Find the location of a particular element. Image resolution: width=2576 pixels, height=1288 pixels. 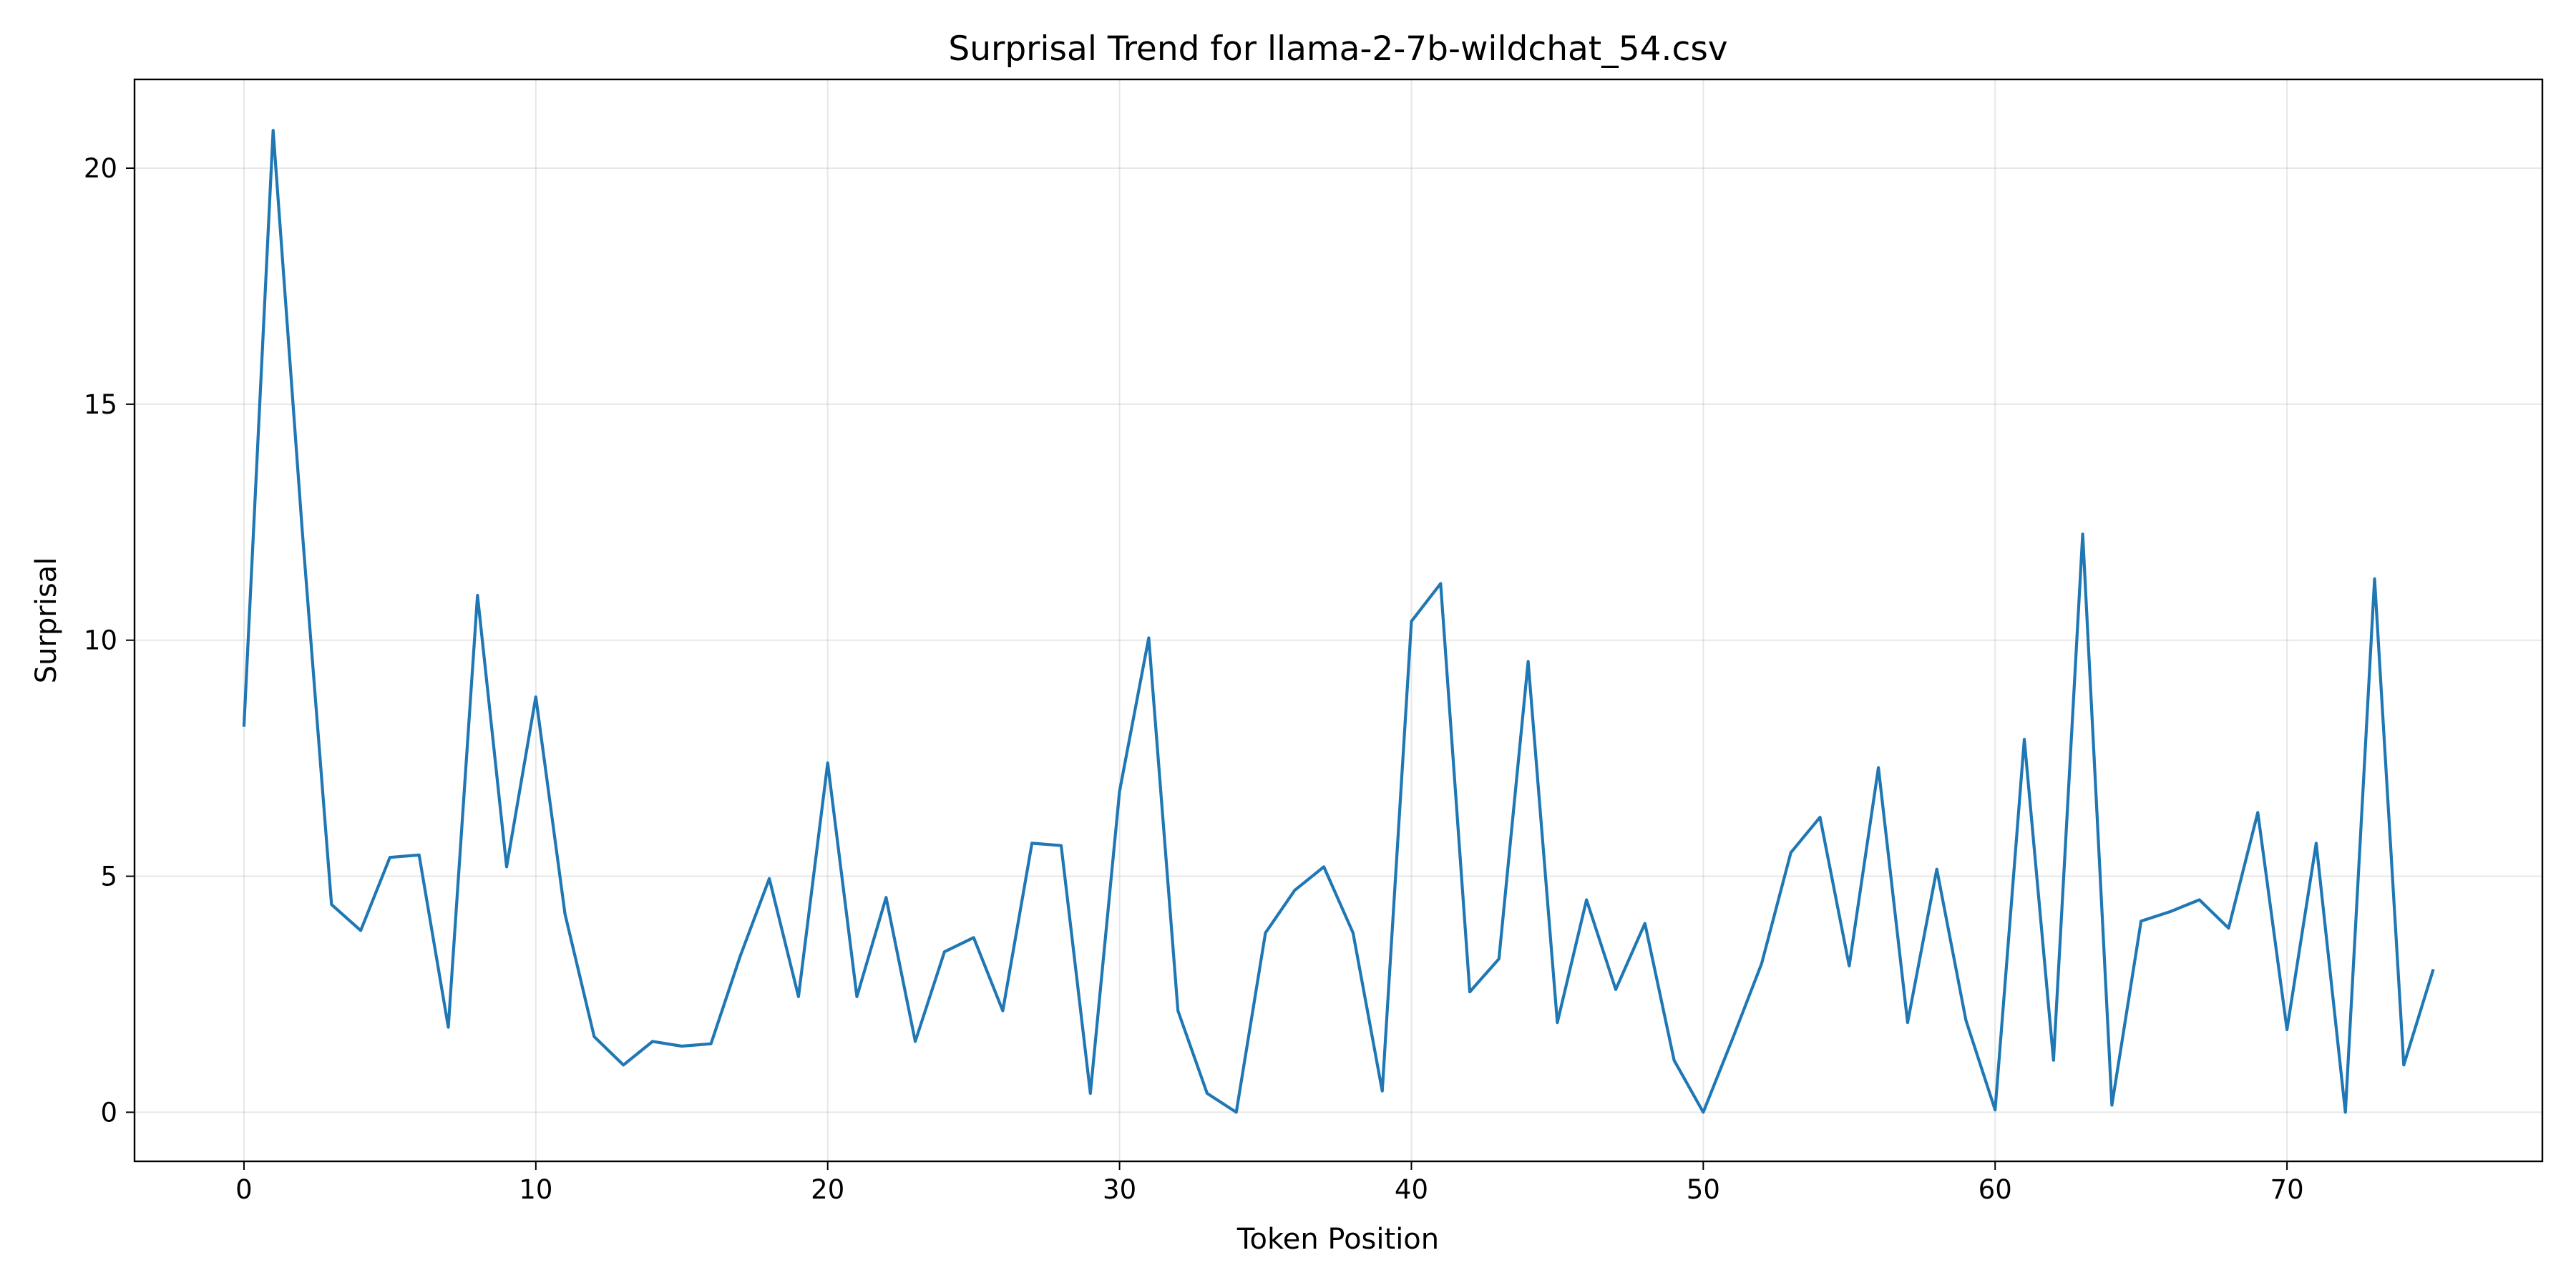

x-axis: 0 10 20 30 40 50 60 70 is located at coordinates (1269, 1183).